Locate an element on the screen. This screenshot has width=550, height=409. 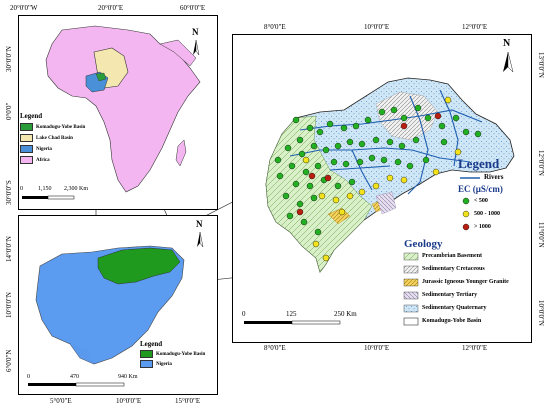
tertiary-region is located at coordinates (386, 203).